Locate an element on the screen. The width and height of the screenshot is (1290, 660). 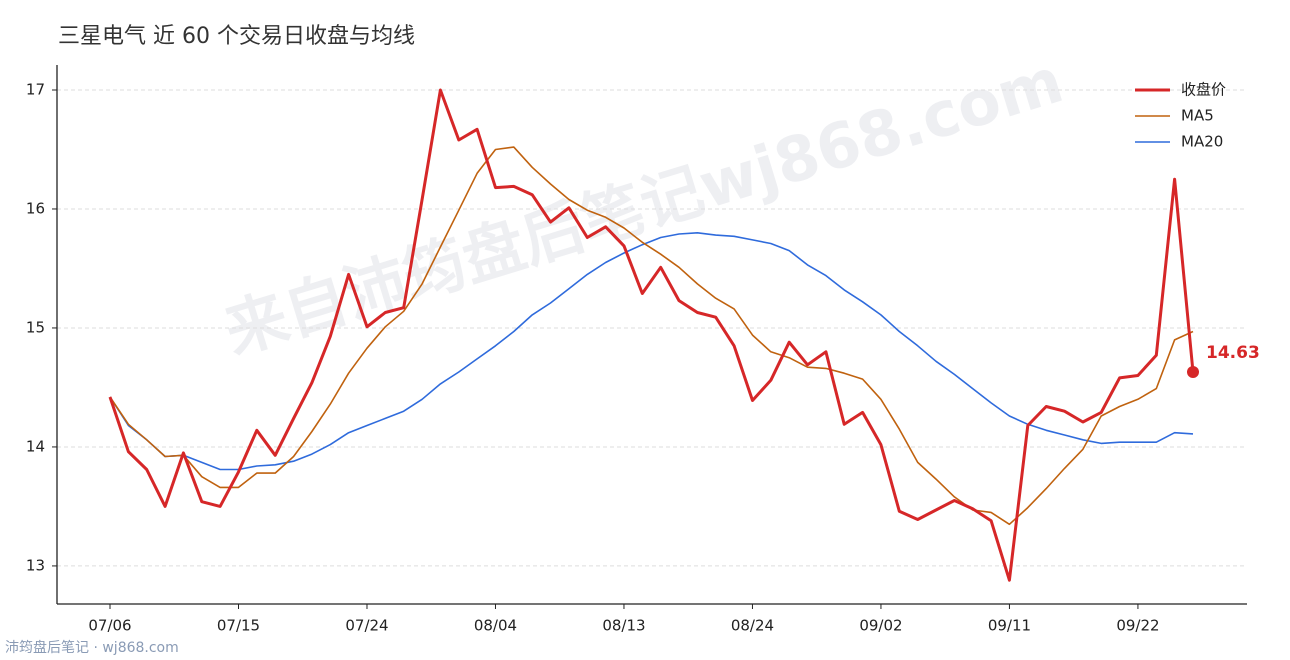
x-tick-label: 07/24 is located at coordinates (366, 626).